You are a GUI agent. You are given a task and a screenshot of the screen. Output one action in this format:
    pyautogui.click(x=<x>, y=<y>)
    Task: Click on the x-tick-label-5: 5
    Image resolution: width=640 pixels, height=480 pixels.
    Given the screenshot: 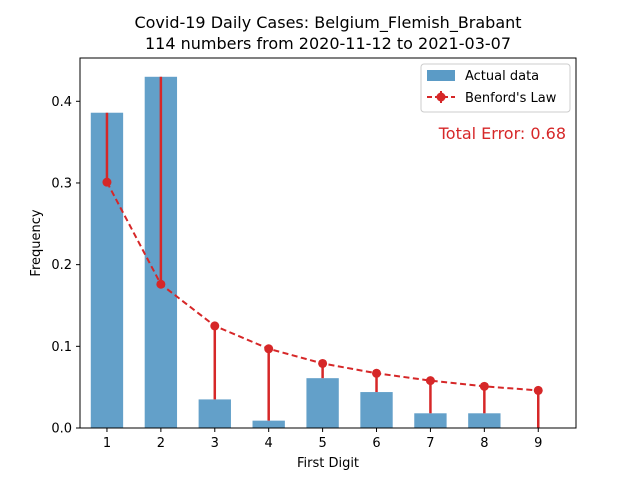 What is the action you would take?
    pyautogui.click(x=322, y=443)
    